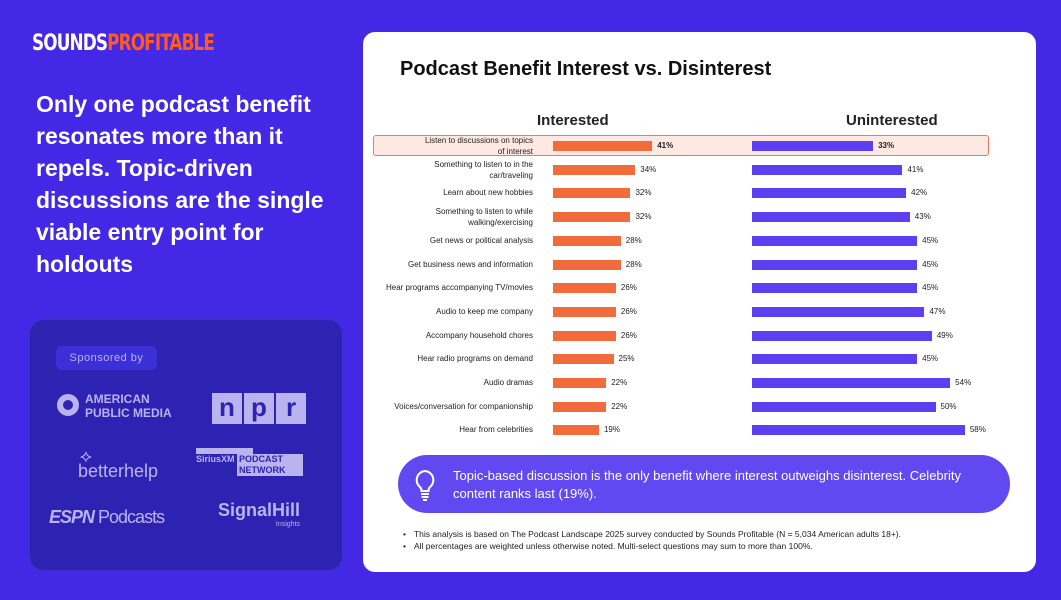 This screenshot has height=600, width=1061. I want to click on category-label: Learn about new hobbies, so click(488, 193).